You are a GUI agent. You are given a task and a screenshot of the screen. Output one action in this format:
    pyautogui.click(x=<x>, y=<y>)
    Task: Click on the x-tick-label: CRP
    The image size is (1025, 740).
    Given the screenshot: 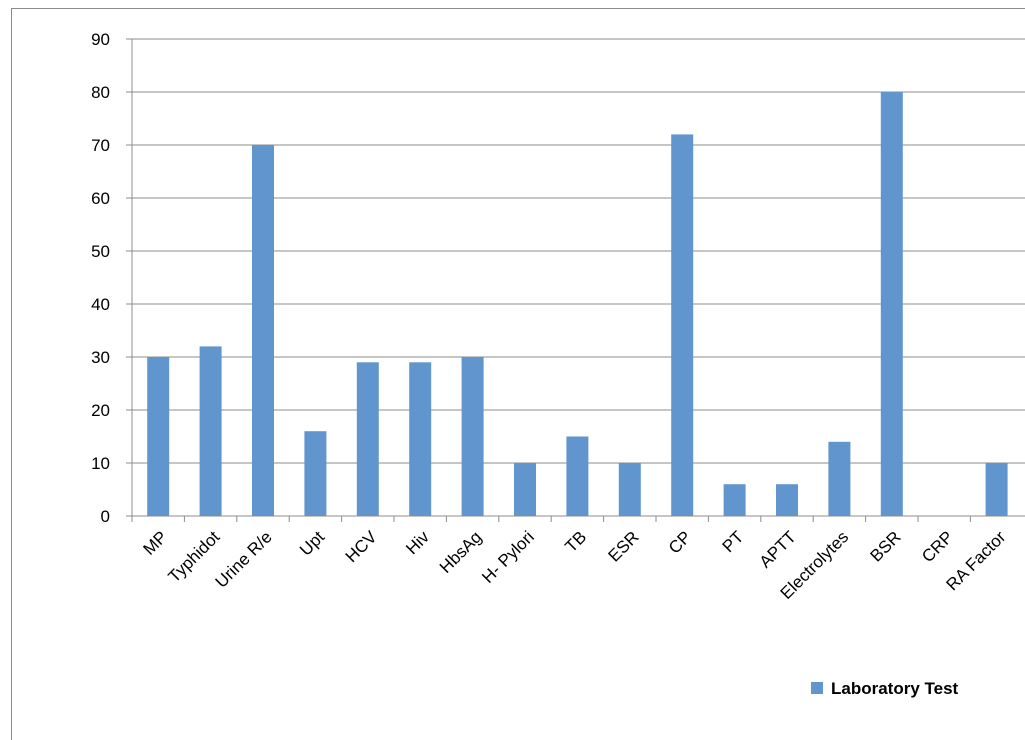 What is the action you would take?
    pyautogui.click(x=937, y=546)
    